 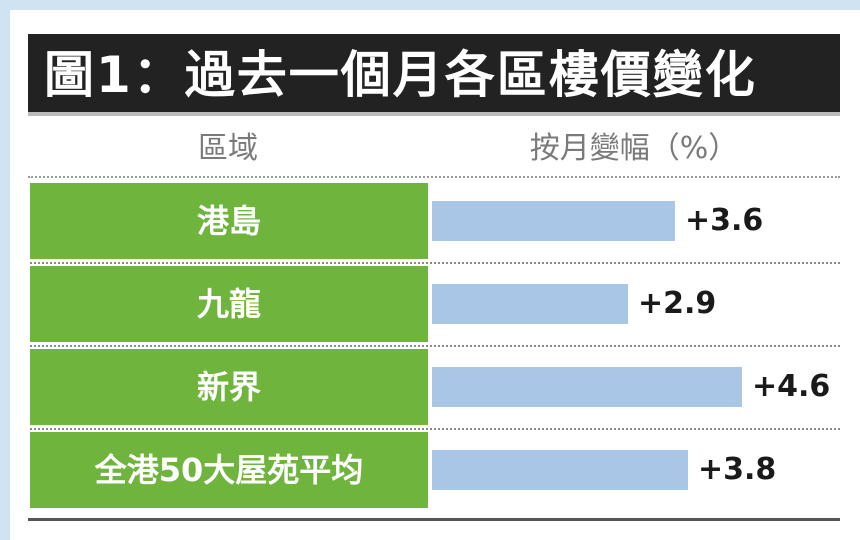 What do you see at coordinates (791, 386) in the screenshot?
I see `data-label: +4.6` at bounding box center [791, 386].